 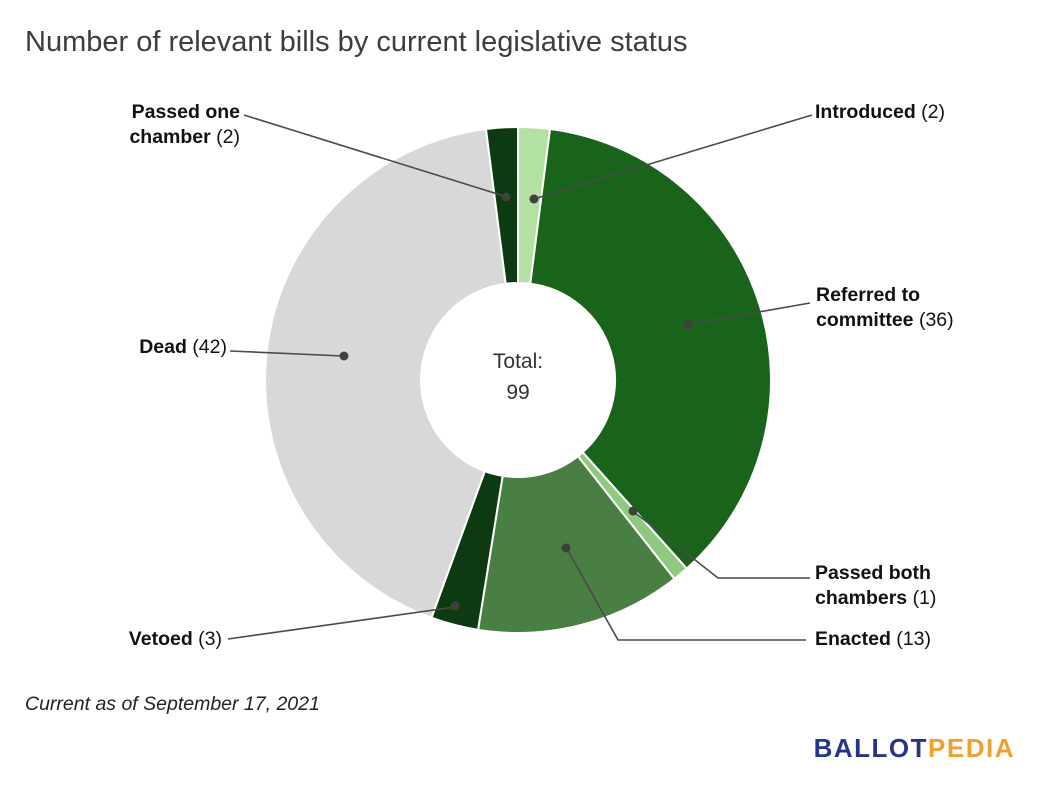 What do you see at coordinates (633, 511) in the screenshot?
I see `dot-passed-both-chambers` at bounding box center [633, 511].